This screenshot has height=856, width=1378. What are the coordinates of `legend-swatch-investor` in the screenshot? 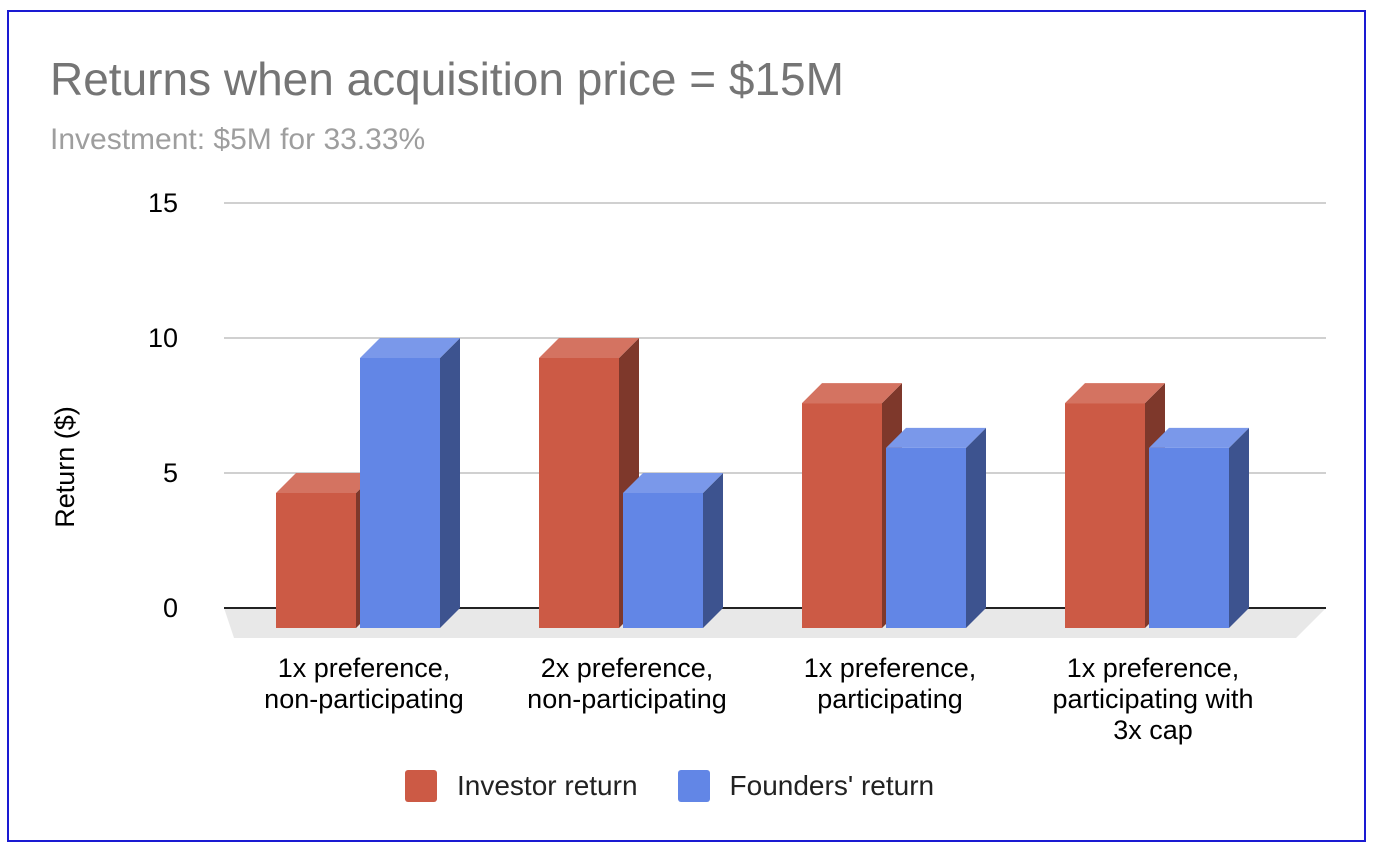 It's located at (421, 786).